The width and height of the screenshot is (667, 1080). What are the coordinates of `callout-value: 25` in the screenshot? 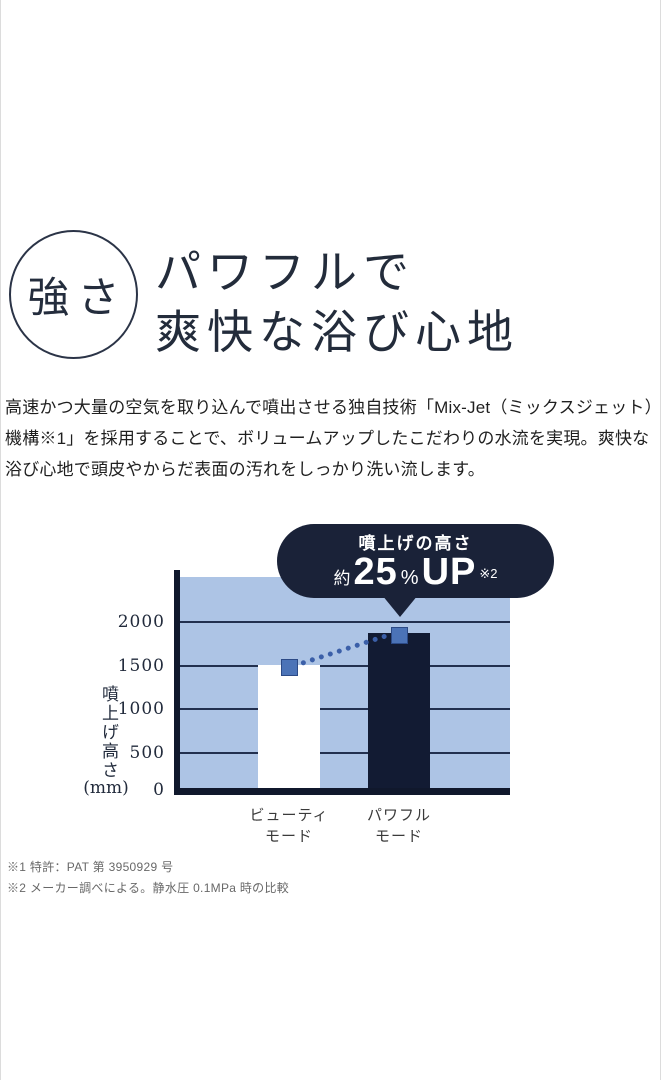 It's located at (375, 572).